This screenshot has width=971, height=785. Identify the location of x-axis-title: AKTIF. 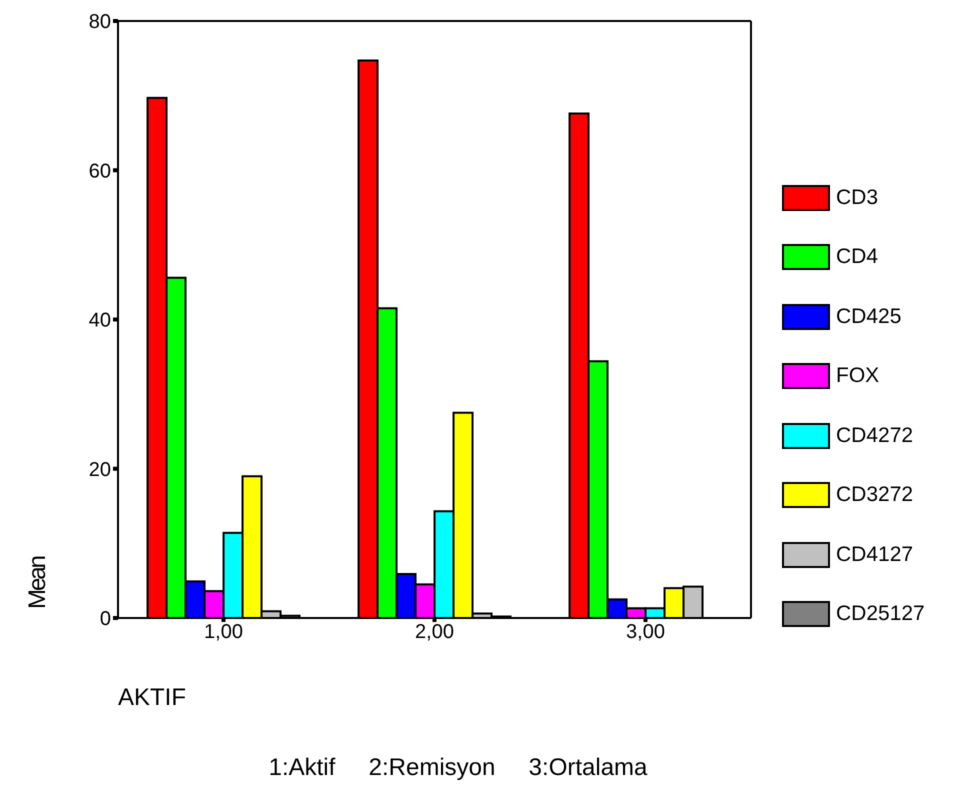
(152, 698).